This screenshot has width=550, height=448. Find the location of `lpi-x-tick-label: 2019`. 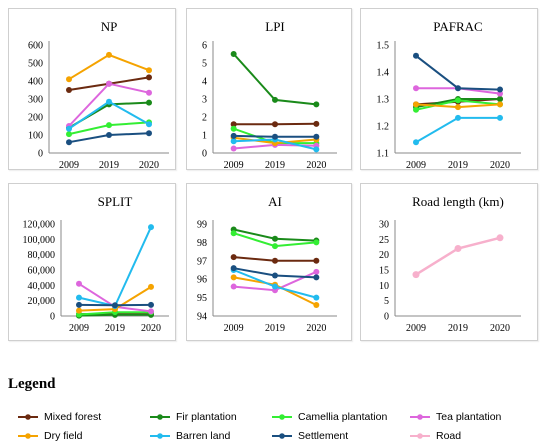

lpi-x-tick-label: 2019 is located at coordinates (275, 165).